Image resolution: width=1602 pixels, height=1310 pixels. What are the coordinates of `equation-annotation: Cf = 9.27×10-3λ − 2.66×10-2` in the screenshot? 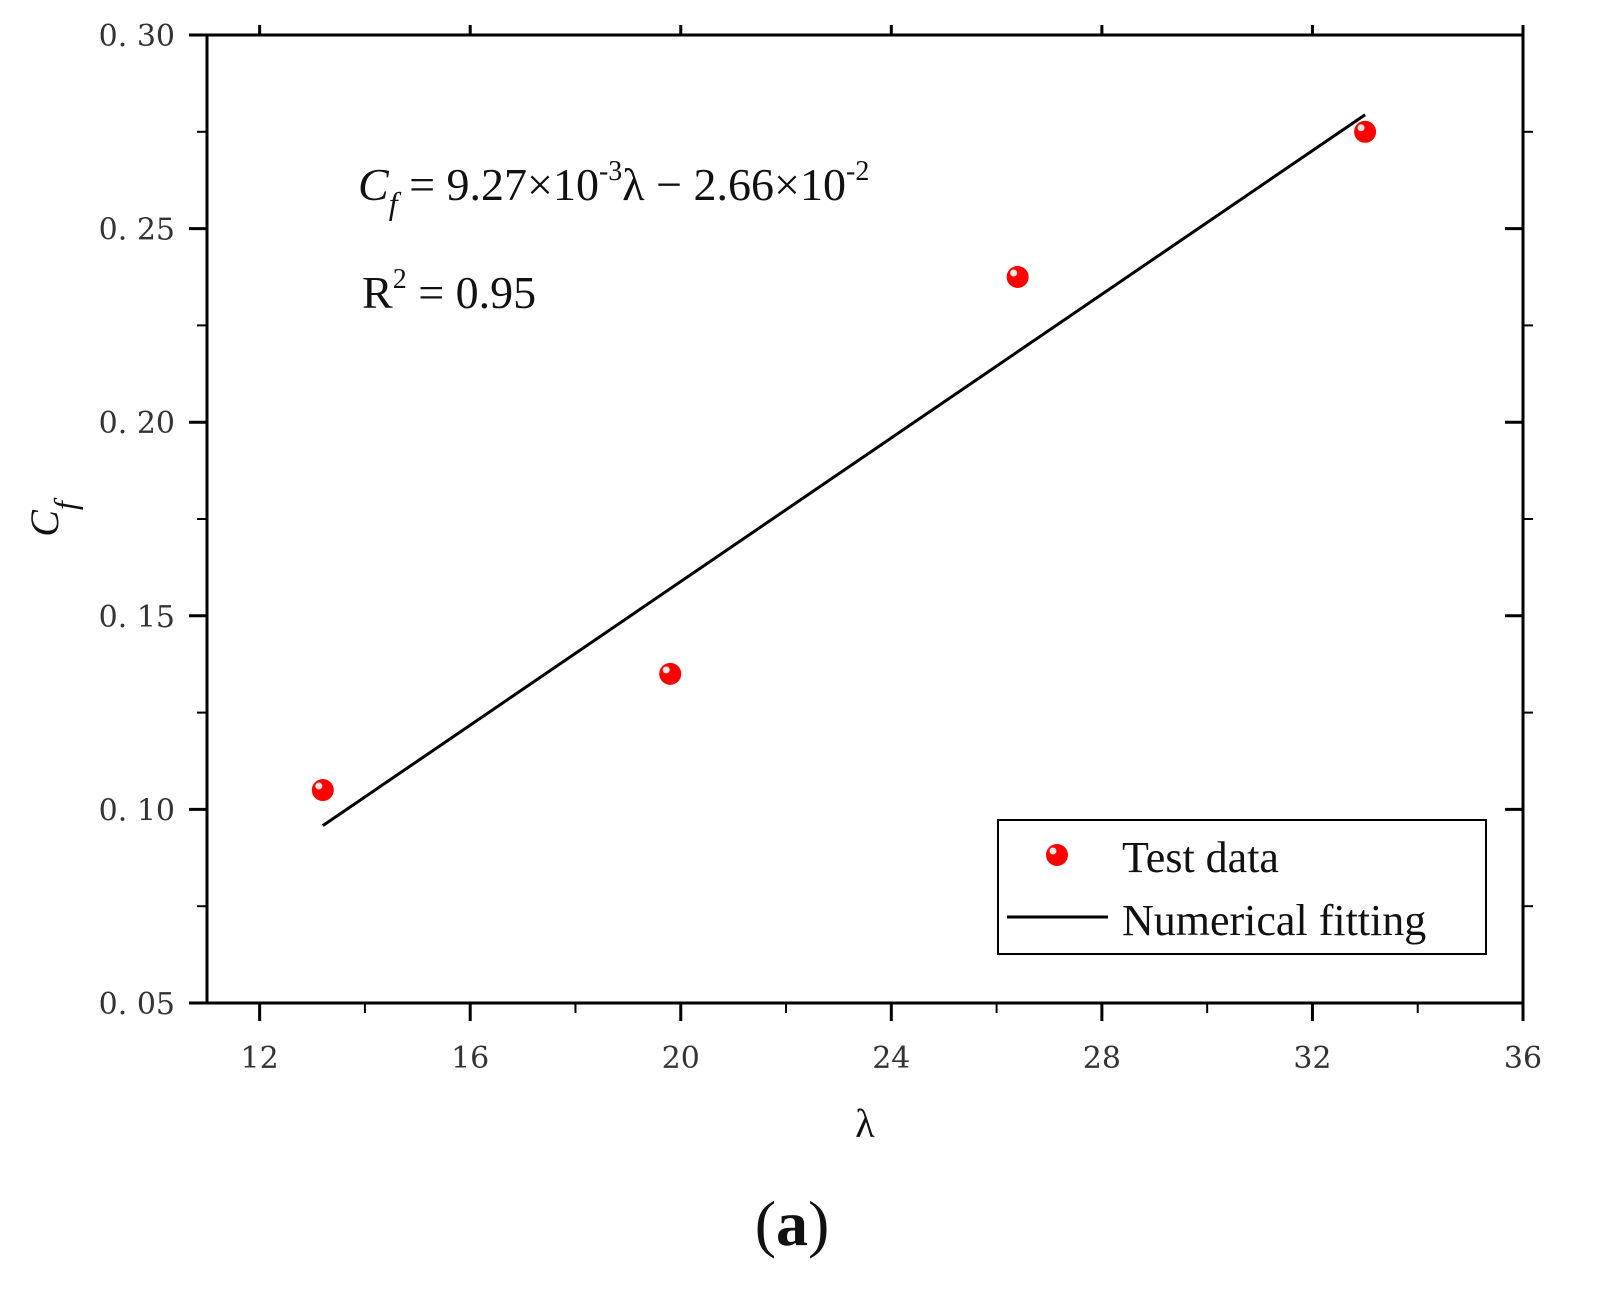 It's located at (613, 188).